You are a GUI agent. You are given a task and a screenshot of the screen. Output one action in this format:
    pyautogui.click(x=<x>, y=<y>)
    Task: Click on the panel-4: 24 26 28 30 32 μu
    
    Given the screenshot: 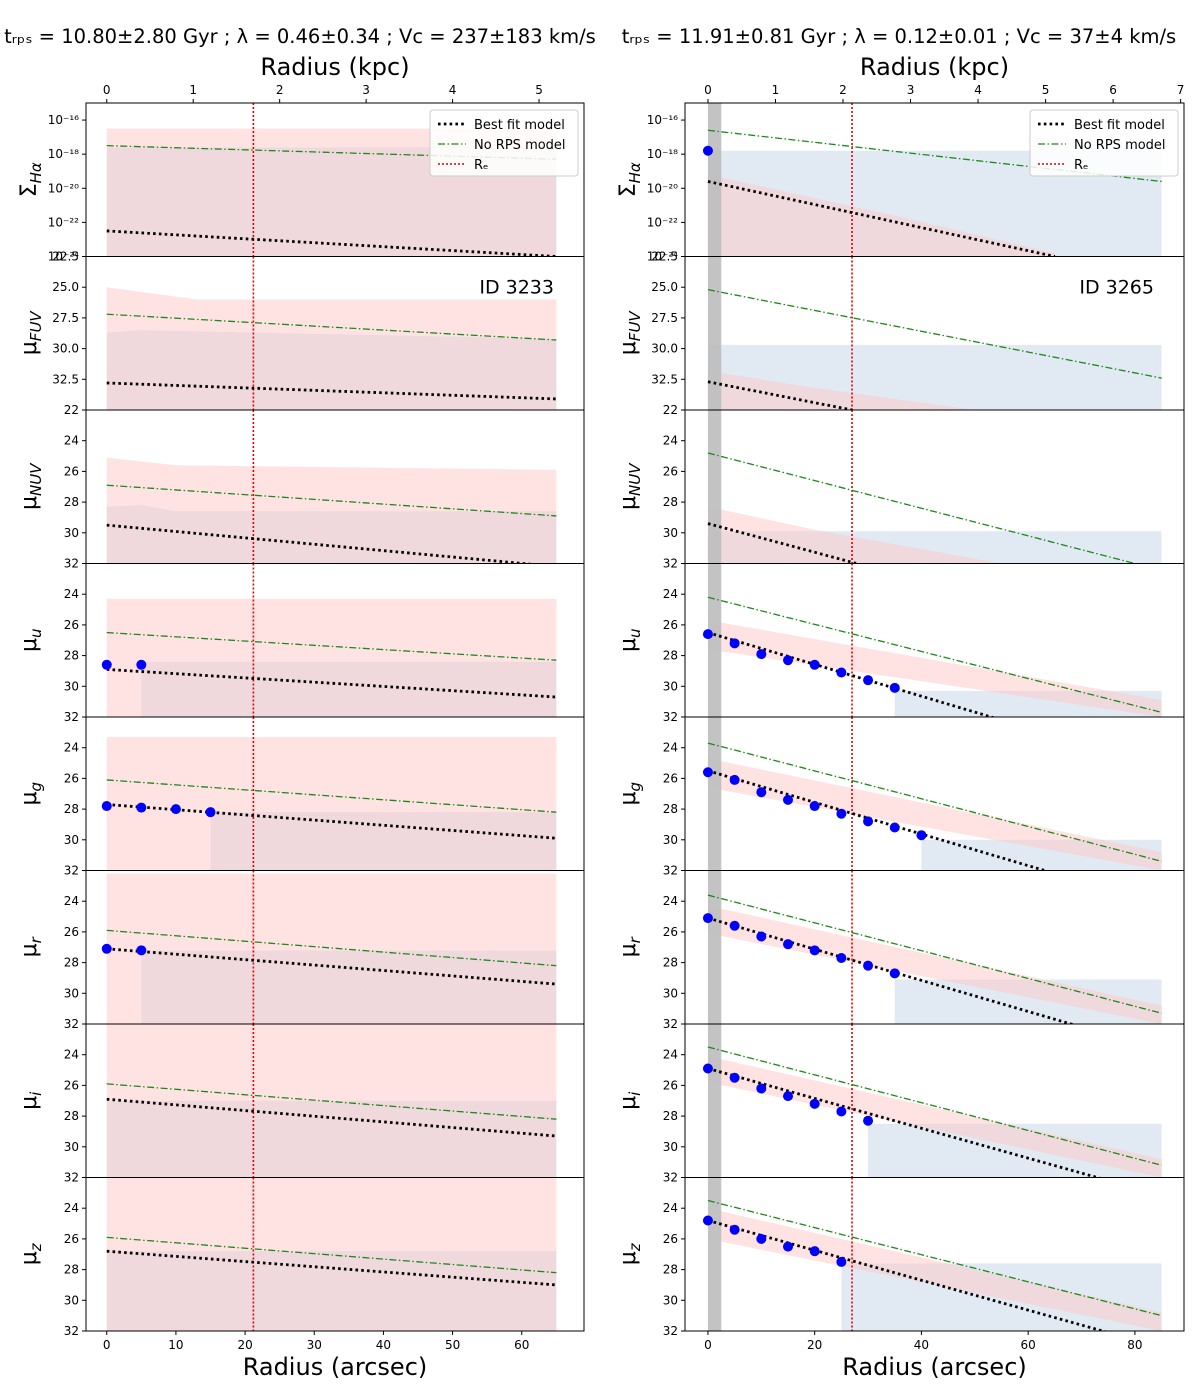 What is the action you would take?
    pyautogui.click(x=900, y=643)
    